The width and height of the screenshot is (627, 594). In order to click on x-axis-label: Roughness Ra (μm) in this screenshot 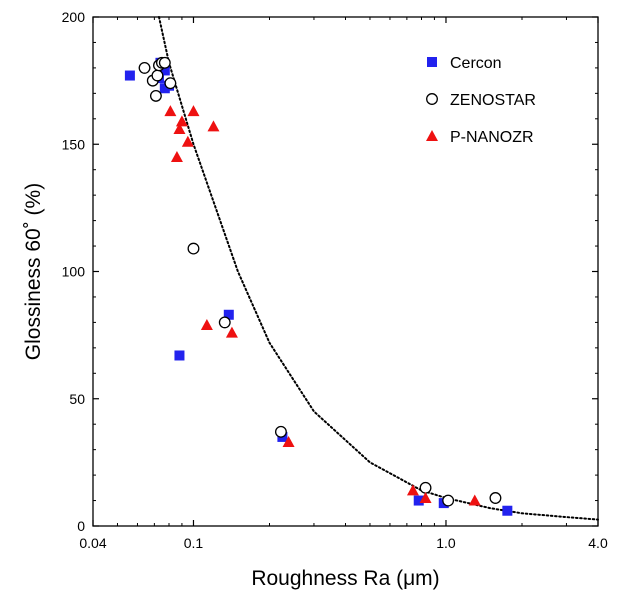, I will do `click(345, 578)`.